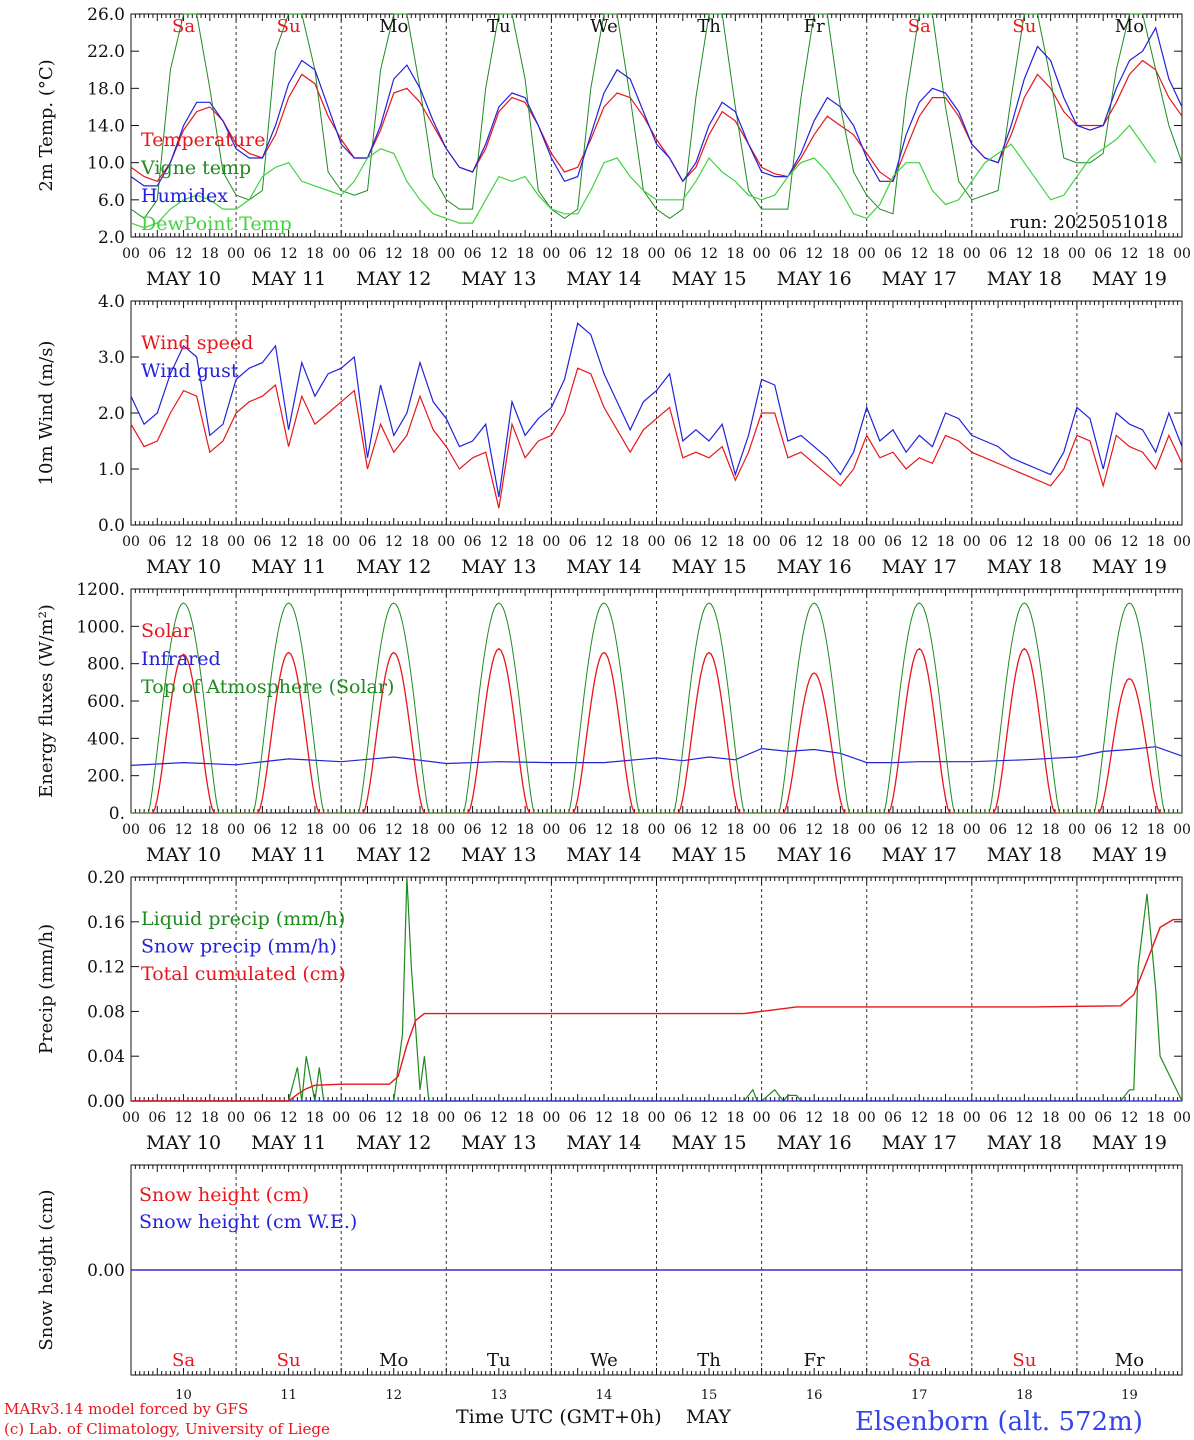 This screenshot has width=1194, height=1440. Describe the element at coordinates (393, 567) in the screenshot. I see `day-date-label: MAY 12` at that location.